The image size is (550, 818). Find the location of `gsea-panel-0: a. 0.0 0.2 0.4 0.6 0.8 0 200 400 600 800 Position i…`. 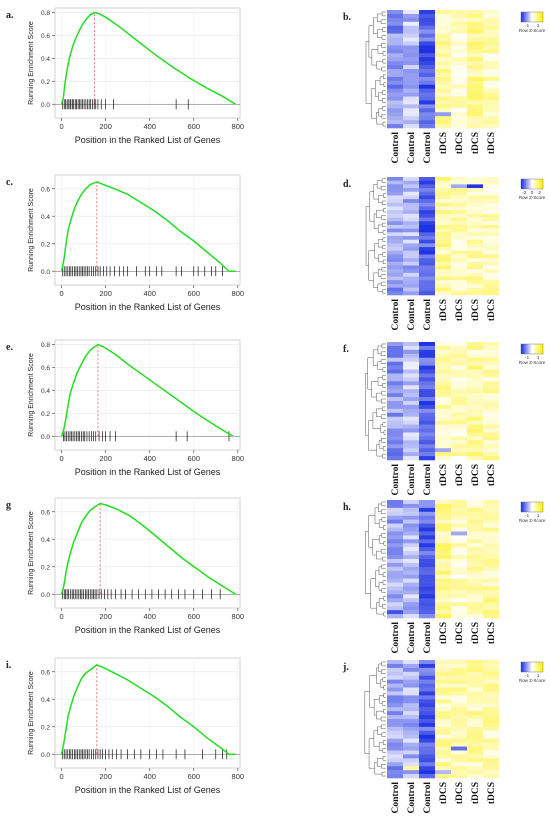

gsea-panel-0: a. 0.0 0.2 0.4 0.6 0.8 0 200 400 600 800 Position i… is located at coordinates (125, 76).